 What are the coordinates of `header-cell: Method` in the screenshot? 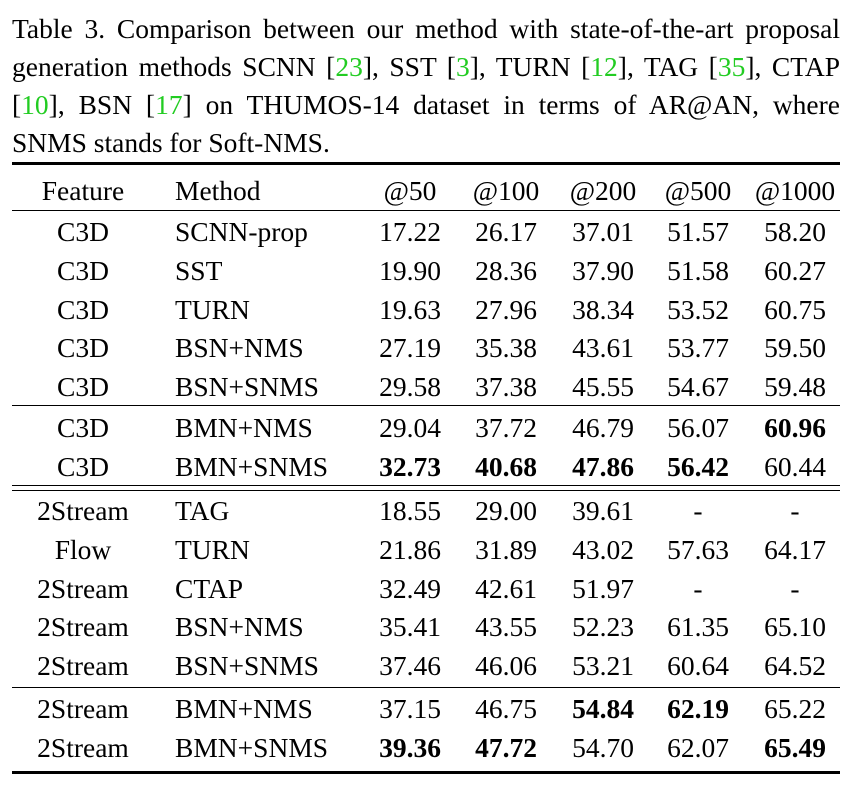 It's located at (218, 190).